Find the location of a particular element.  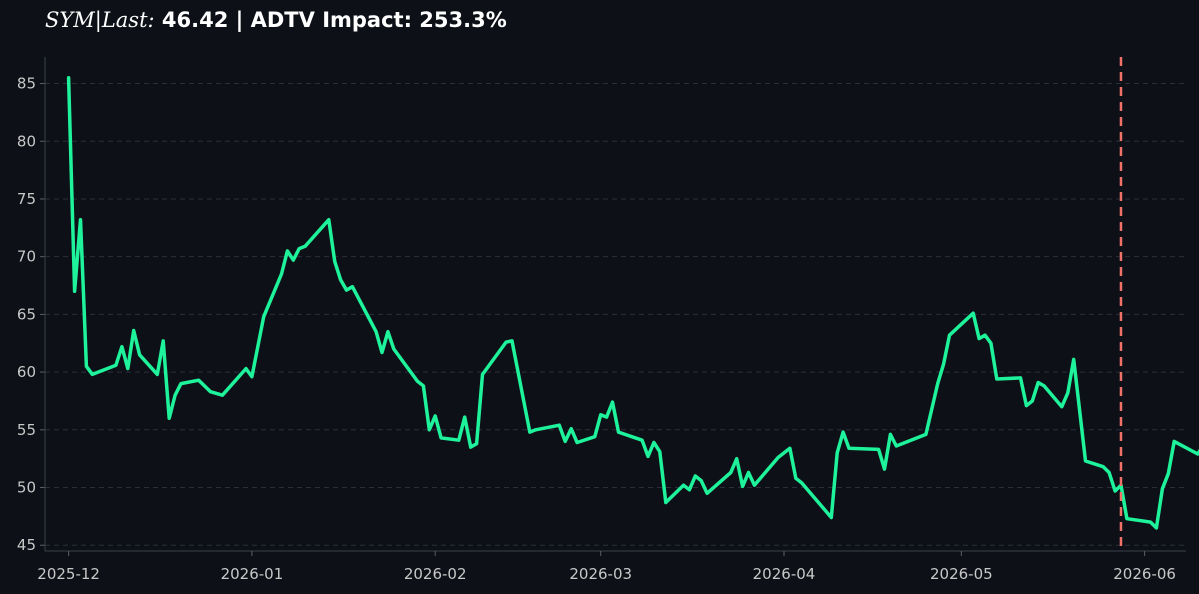

x-tick-label: 2026-01 is located at coordinates (252, 574).